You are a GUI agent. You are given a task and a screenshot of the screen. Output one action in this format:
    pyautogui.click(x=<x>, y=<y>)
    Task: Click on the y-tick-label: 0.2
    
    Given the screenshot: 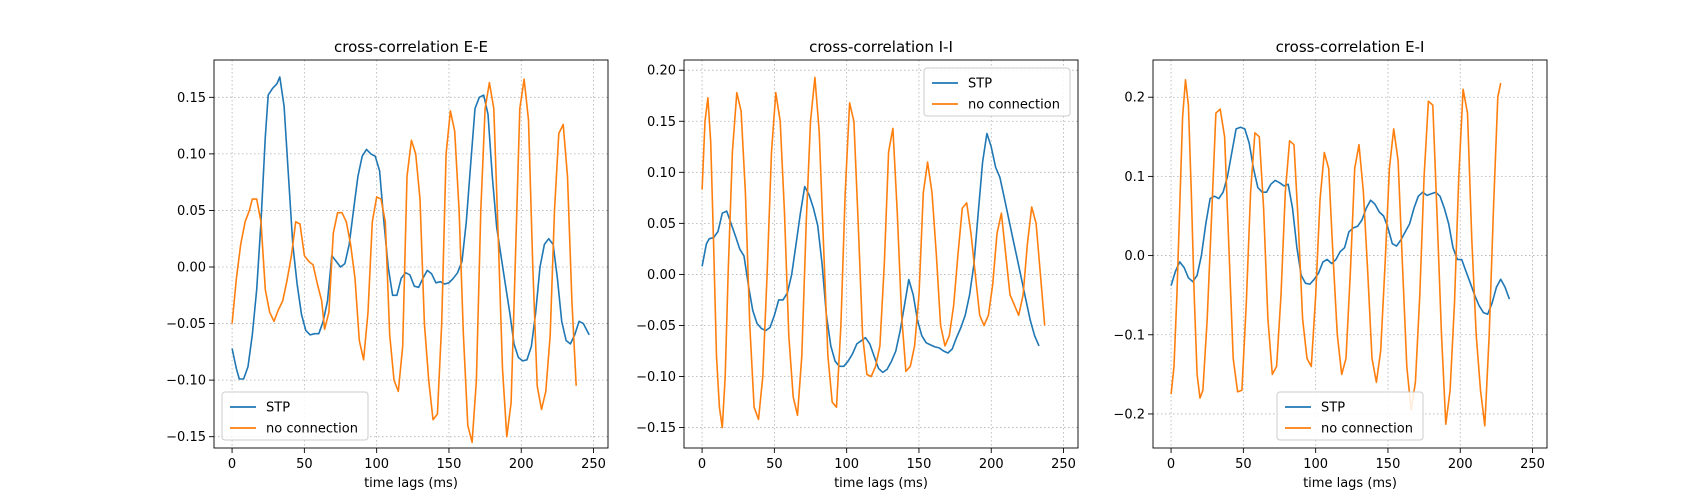 What is the action you would take?
    pyautogui.click(x=1134, y=98)
    